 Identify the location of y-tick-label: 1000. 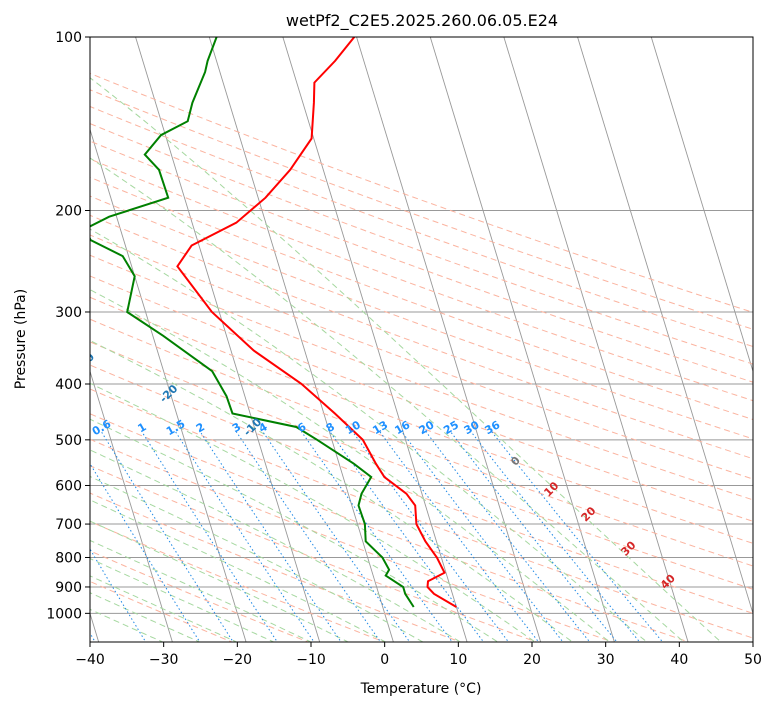
(64, 614).